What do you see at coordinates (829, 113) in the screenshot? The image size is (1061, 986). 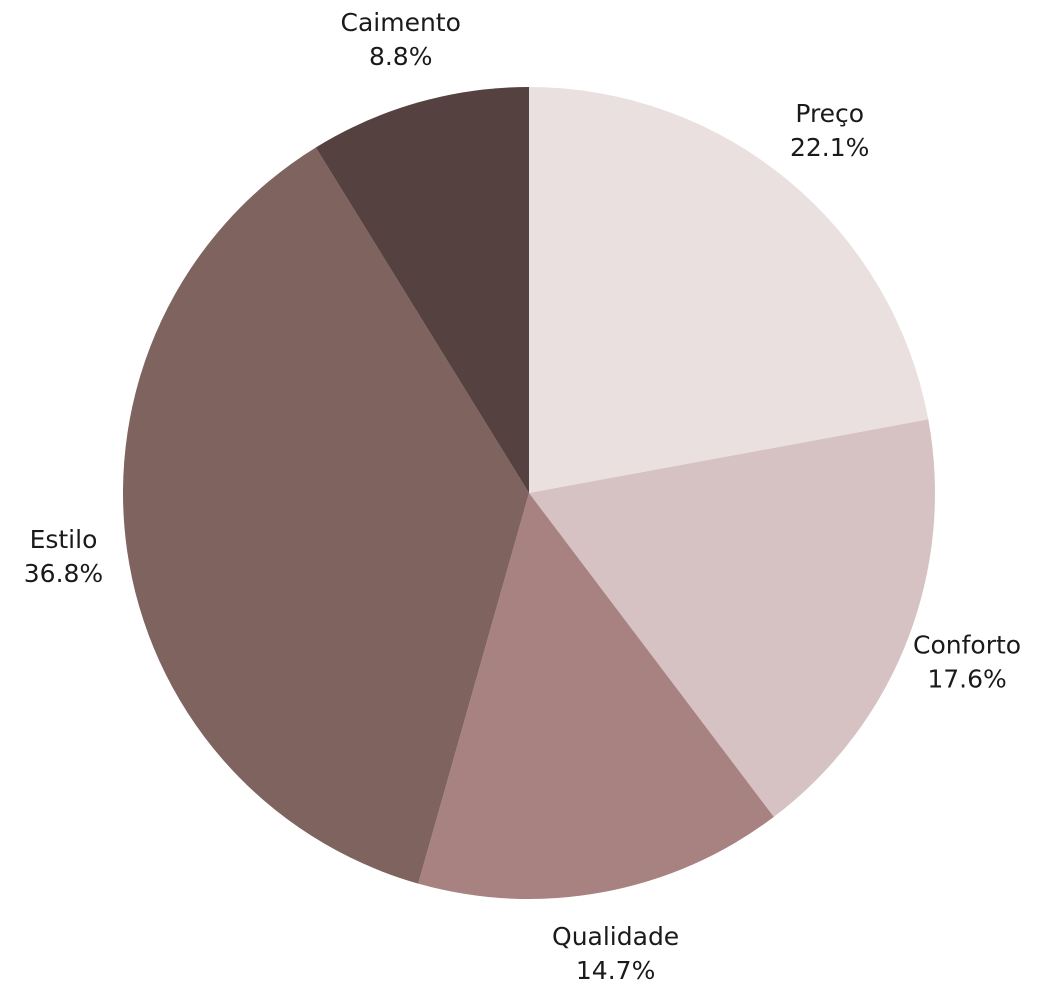 I see `slice-label-preco: Preço` at bounding box center [829, 113].